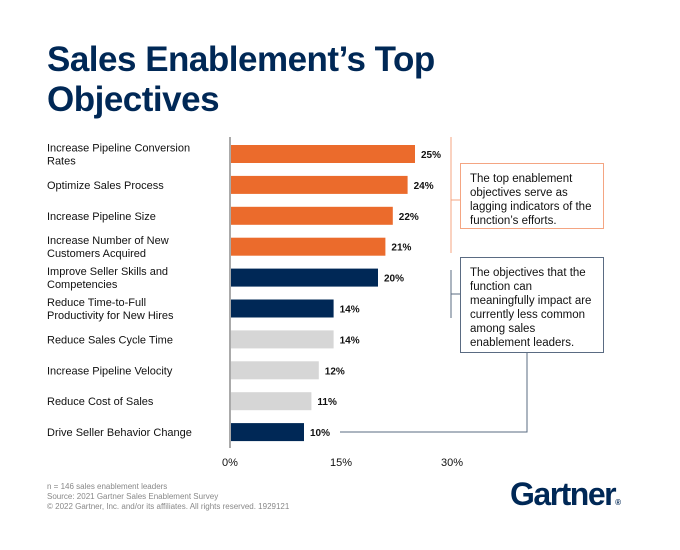 The width and height of the screenshot is (680, 550). What do you see at coordinates (401, 248) in the screenshot?
I see `value-label: 21%` at bounding box center [401, 248].